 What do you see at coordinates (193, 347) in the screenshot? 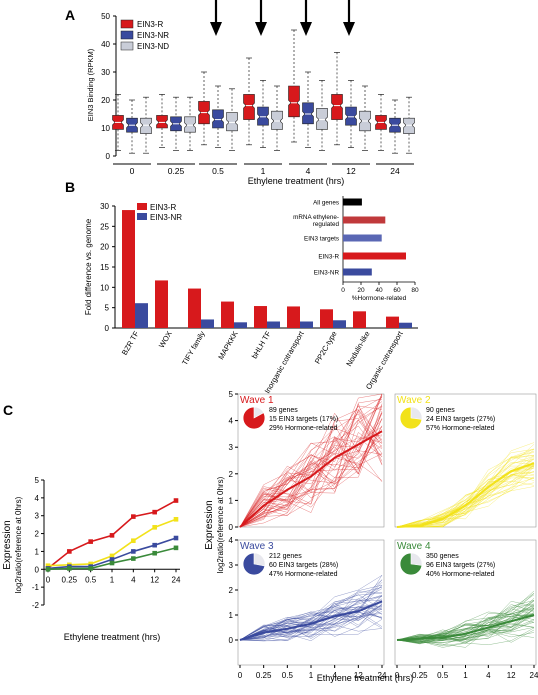
I see `b-category-label: TIFY family` at bounding box center [193, 347].